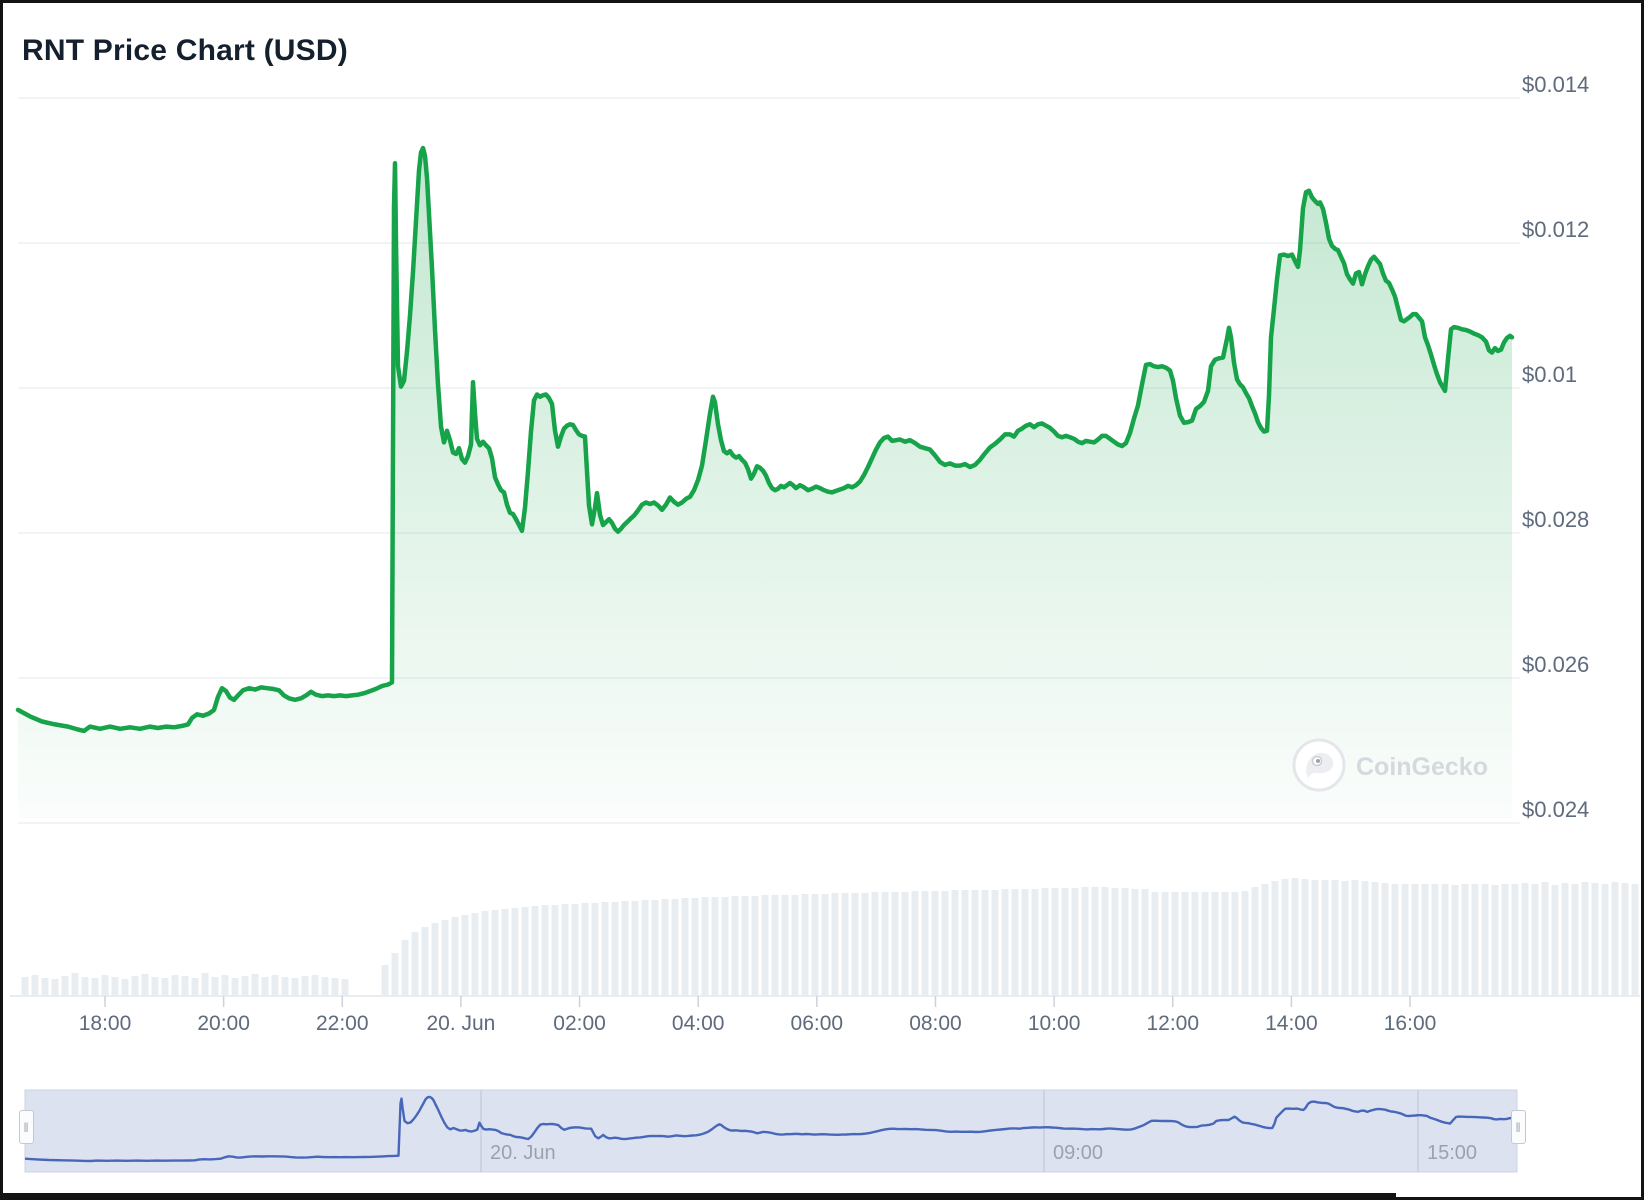  What do you see at coordinates (1556, 229) in the screenshot?
I see `y-axis-label: $0.012` at bounding box center [1556, 229].